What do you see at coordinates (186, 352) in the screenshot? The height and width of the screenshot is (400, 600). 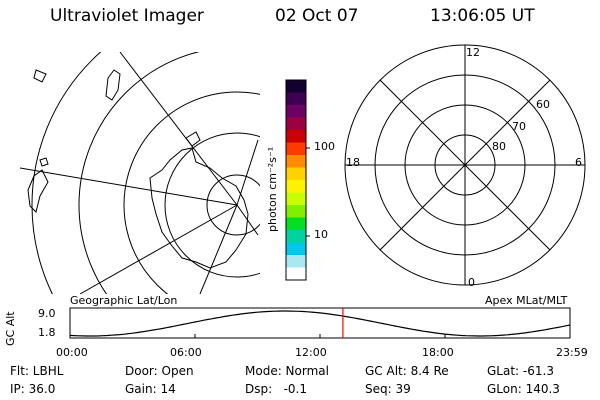 I see `gc-alt-xtick: 06:00` at bounding box center [186, 352].